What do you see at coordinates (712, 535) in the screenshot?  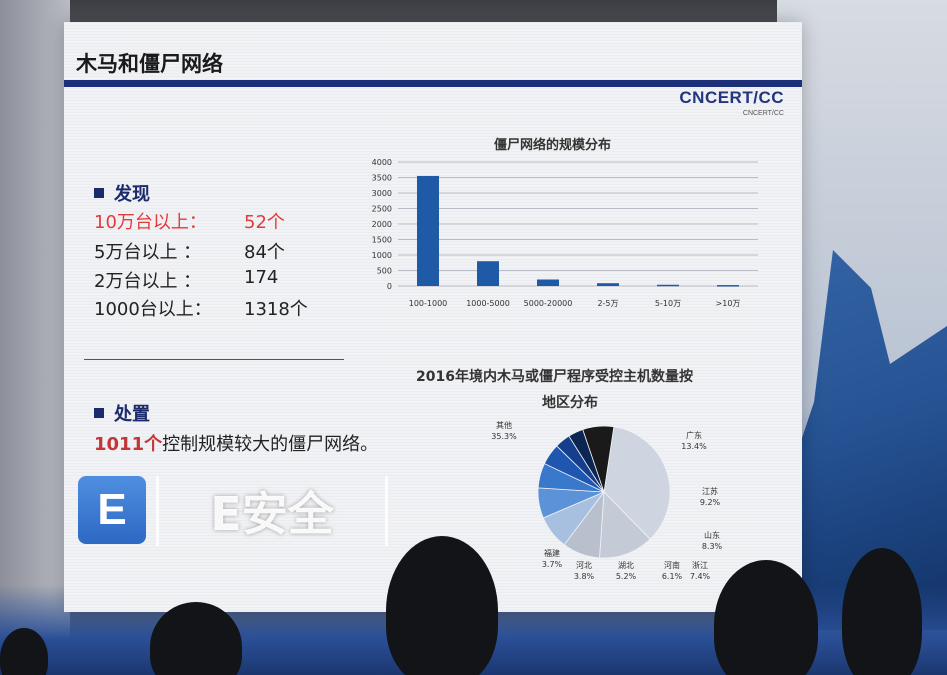 I see `pie-slice-label: 山东` at bounding box center [712, 535].